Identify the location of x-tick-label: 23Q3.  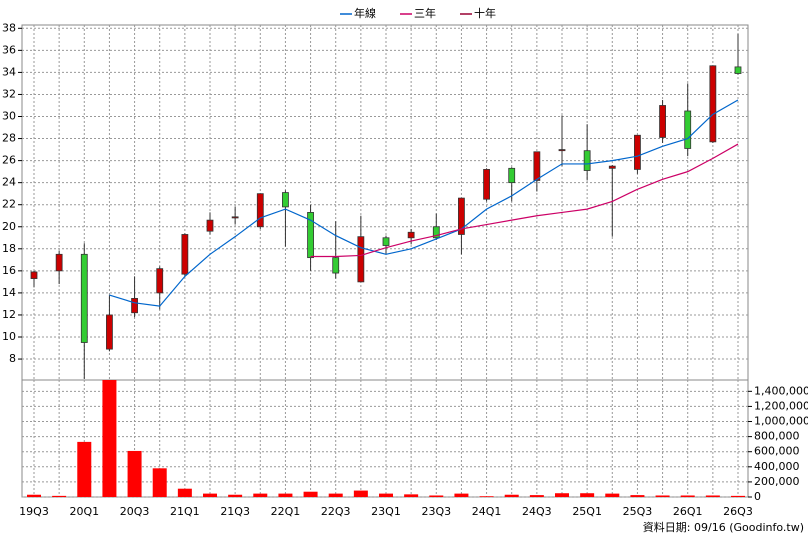
(436, 511).